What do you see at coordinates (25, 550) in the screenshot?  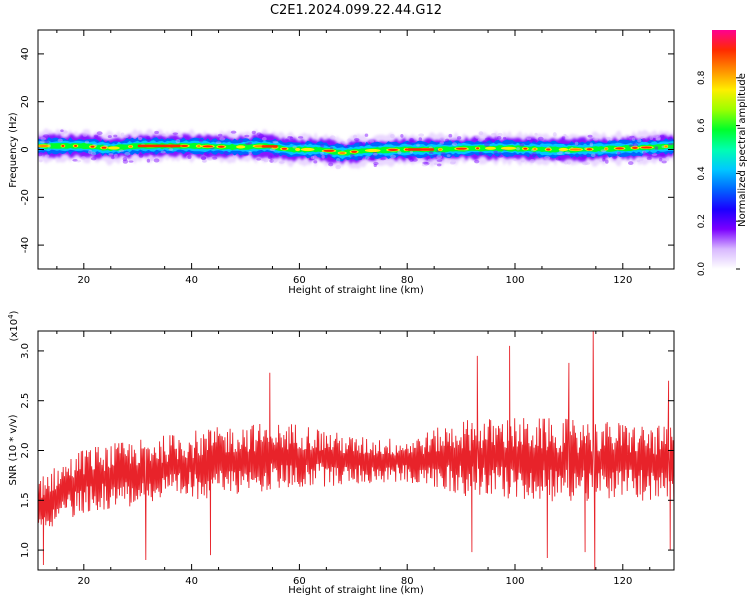 I see `y-tick-label: 1.0` at bounding box center [25, 550].